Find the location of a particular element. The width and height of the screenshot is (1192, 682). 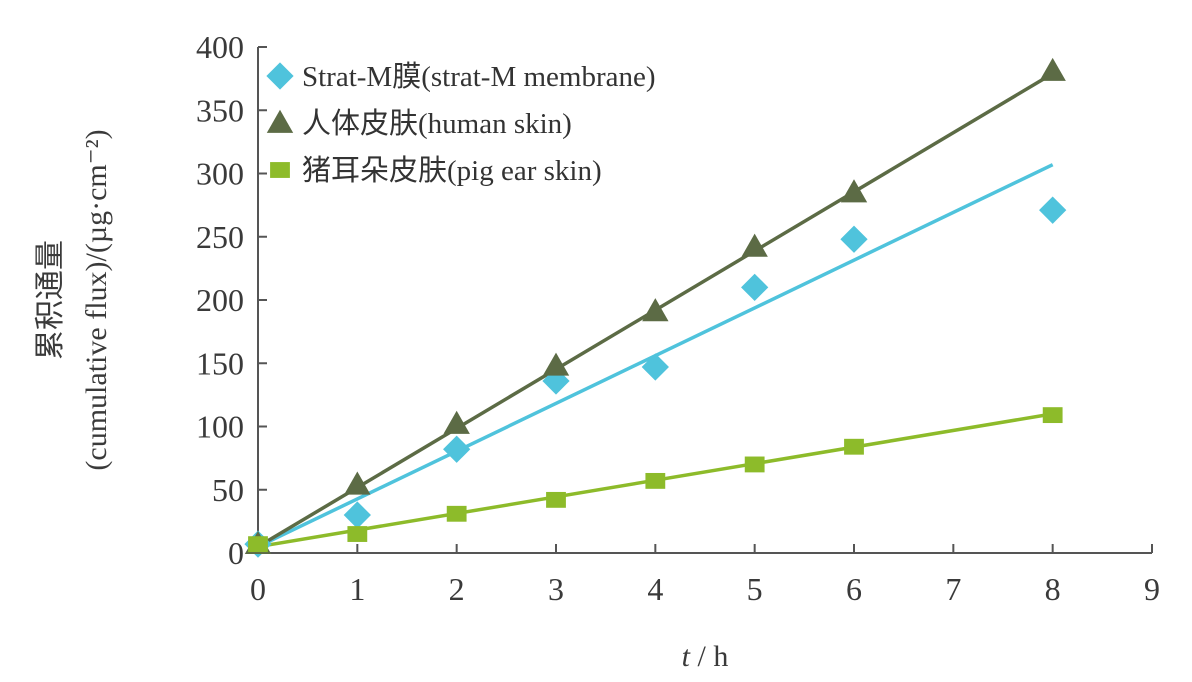

y-tick-label: 150 is located at coordinates (220, 363).